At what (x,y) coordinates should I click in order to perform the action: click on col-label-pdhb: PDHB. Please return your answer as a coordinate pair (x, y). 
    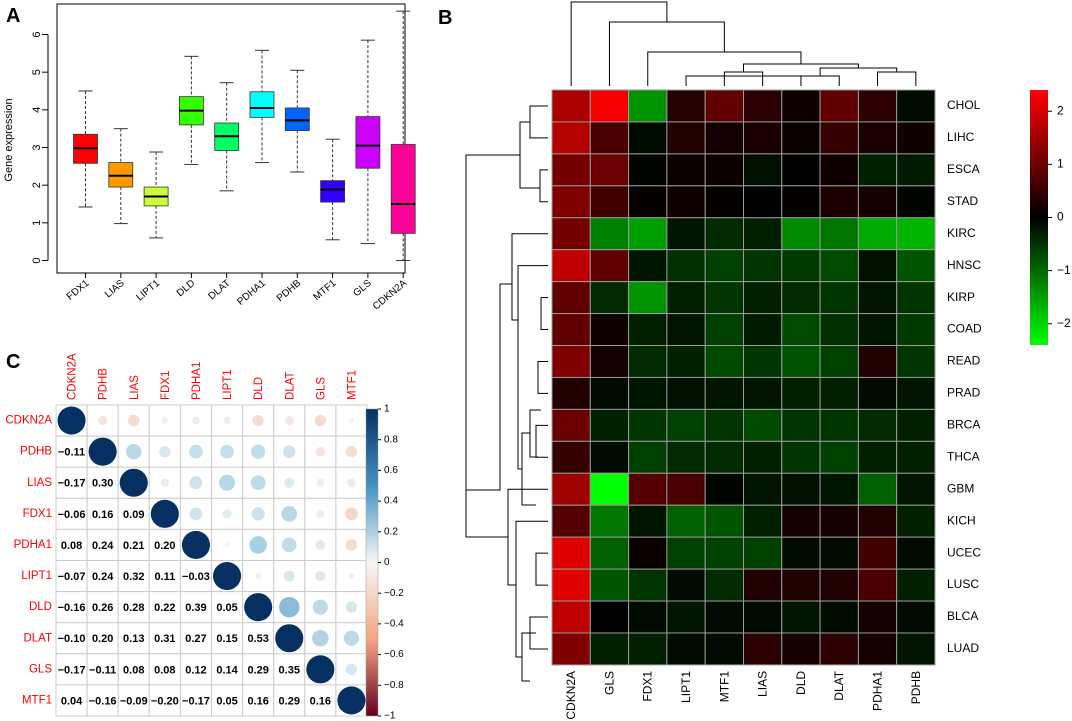
    Looking at the image, I should click on (916, 687).